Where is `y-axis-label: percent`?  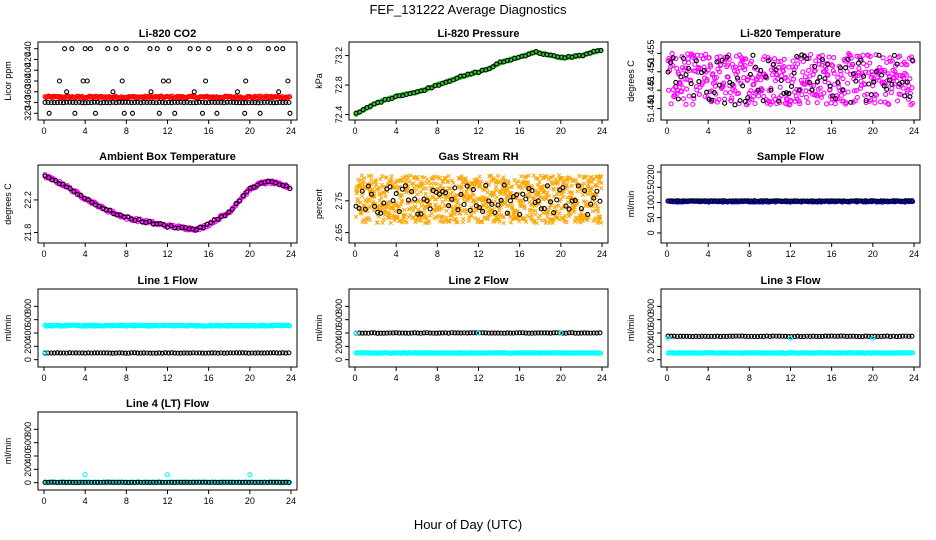 y-axis-label: percent is located at coordinates (319, 203).